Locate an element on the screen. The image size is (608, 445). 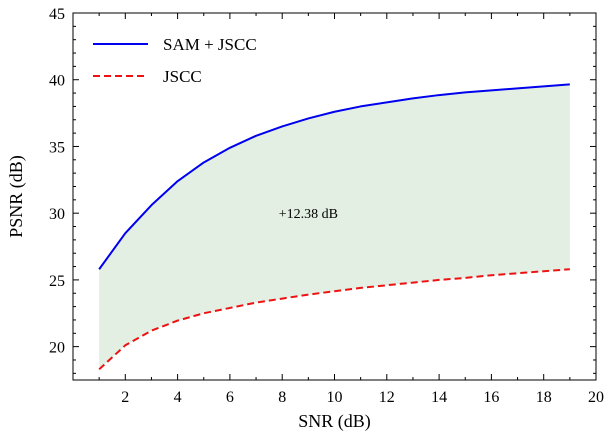
y-tick-label: 20 is located at coordinates (57, 348).